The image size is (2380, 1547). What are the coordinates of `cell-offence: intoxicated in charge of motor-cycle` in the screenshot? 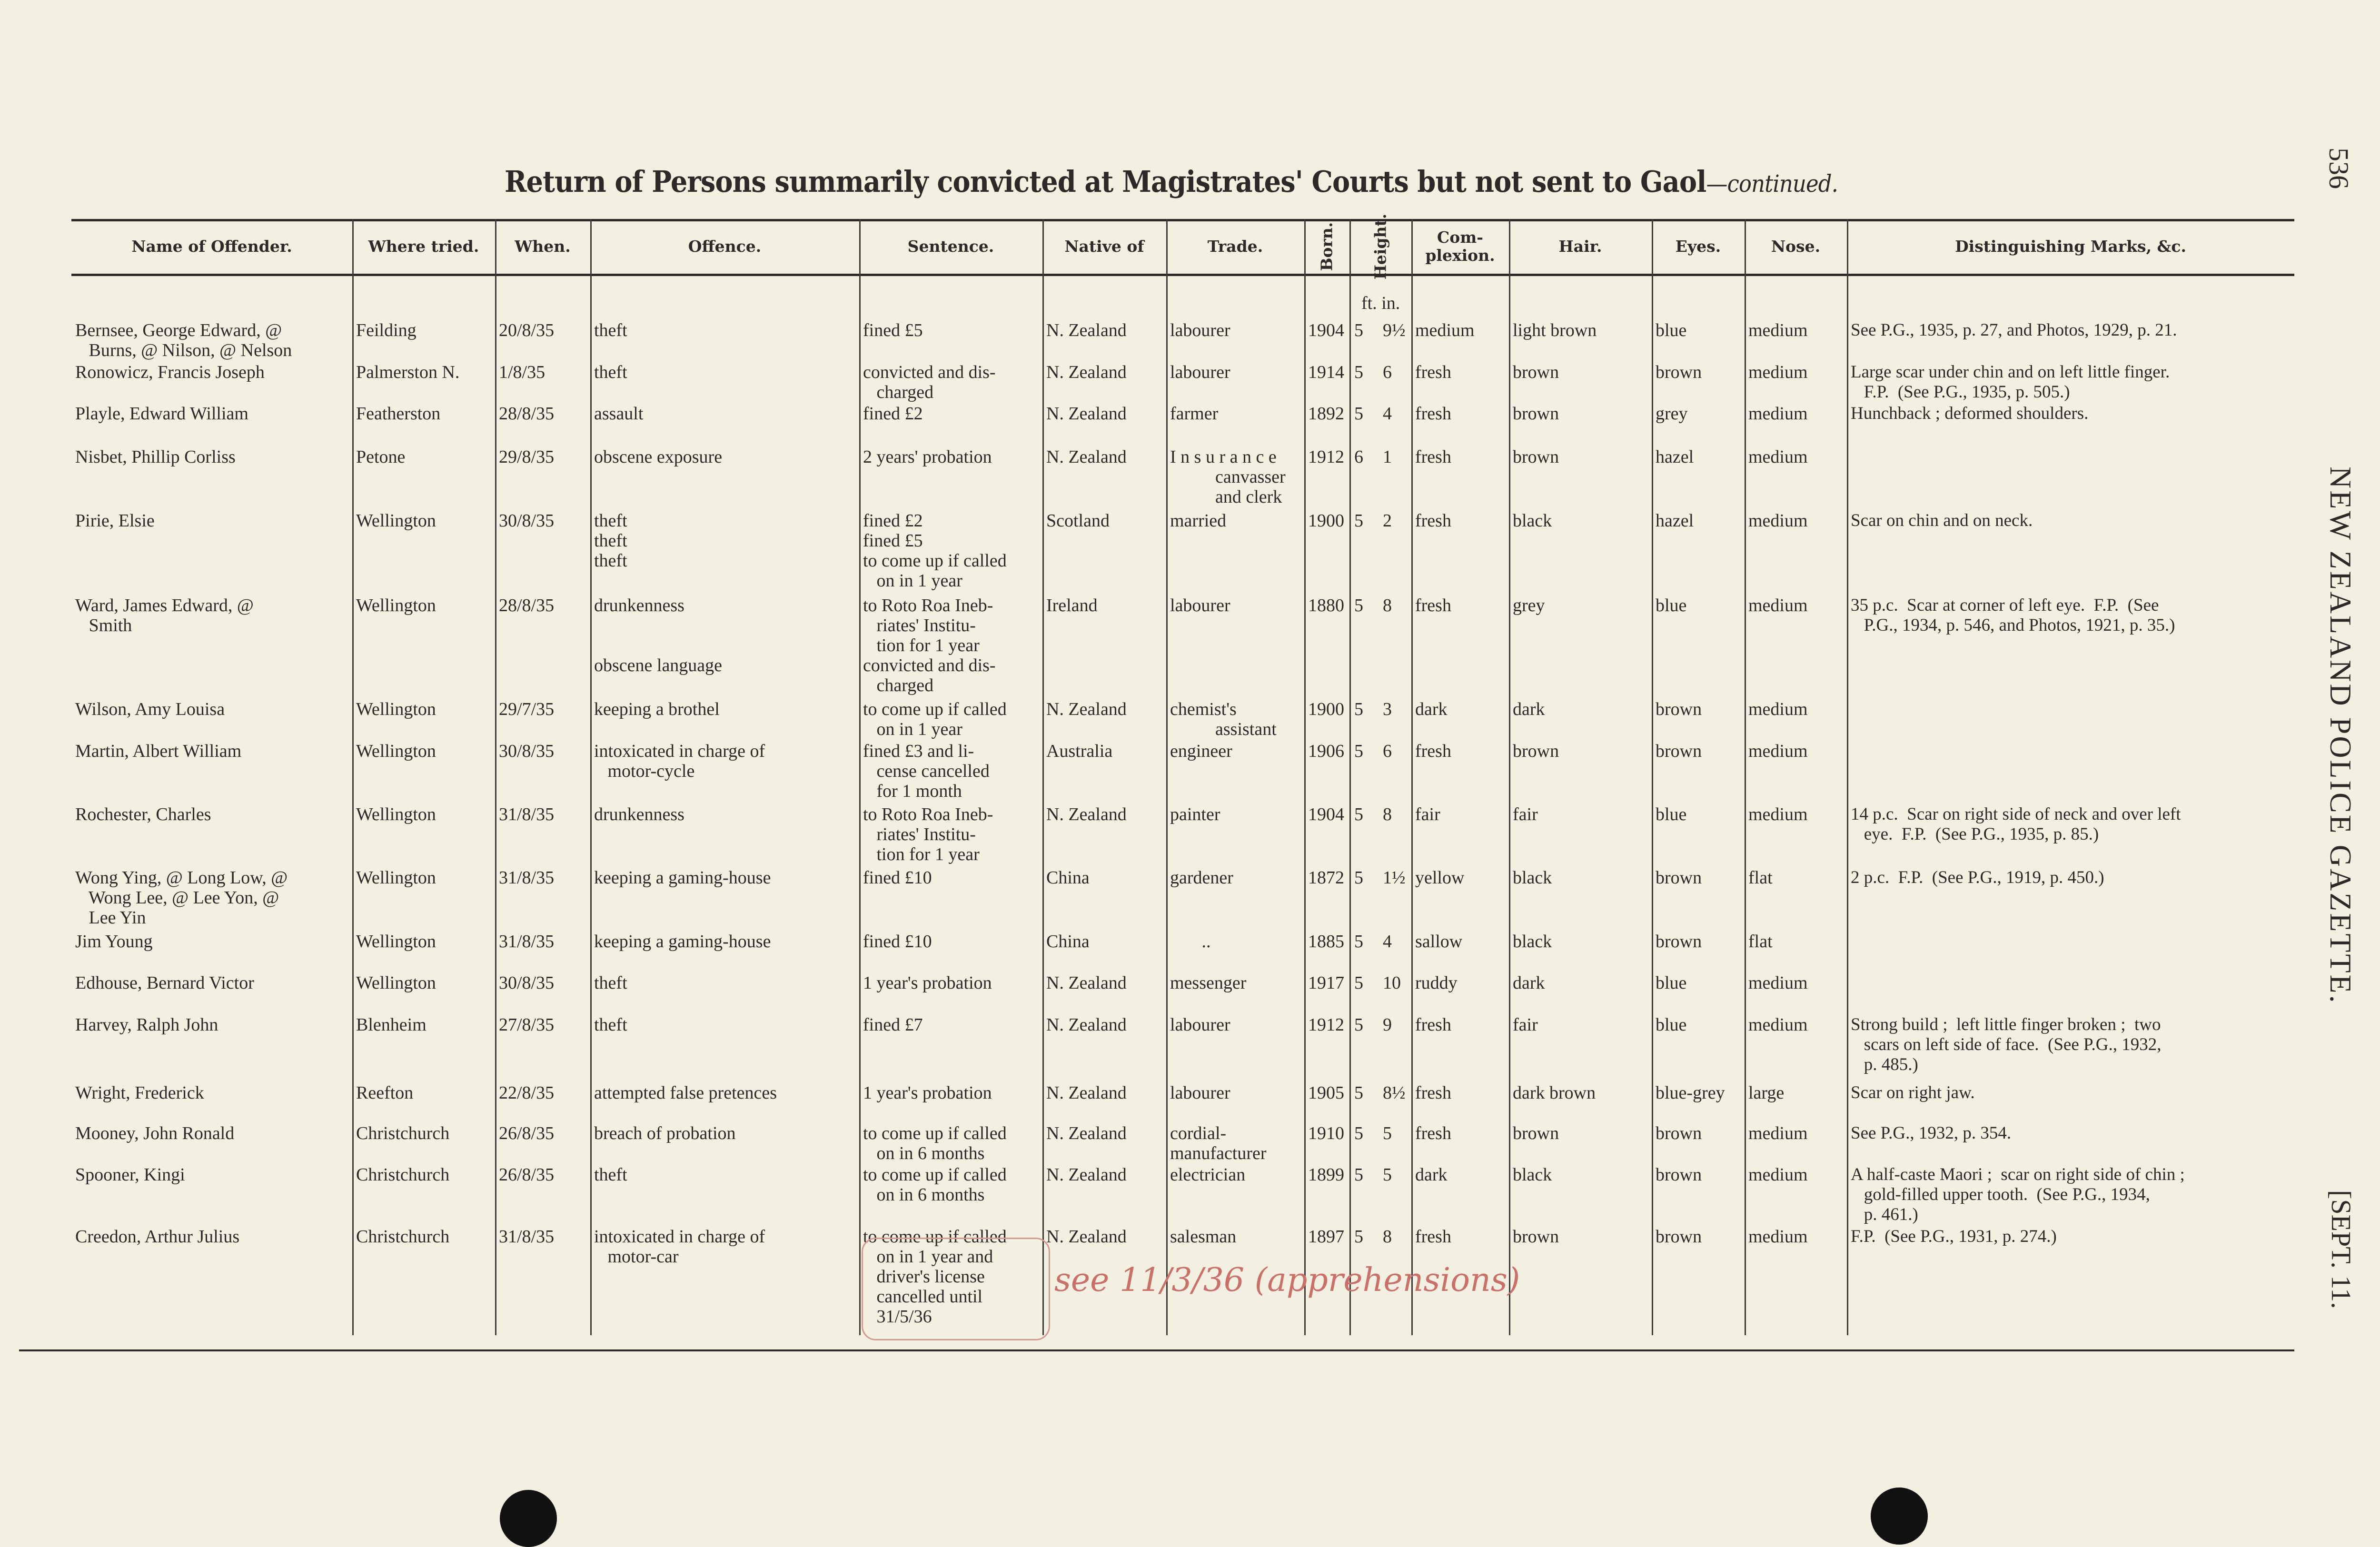 It's located at (679, 761).